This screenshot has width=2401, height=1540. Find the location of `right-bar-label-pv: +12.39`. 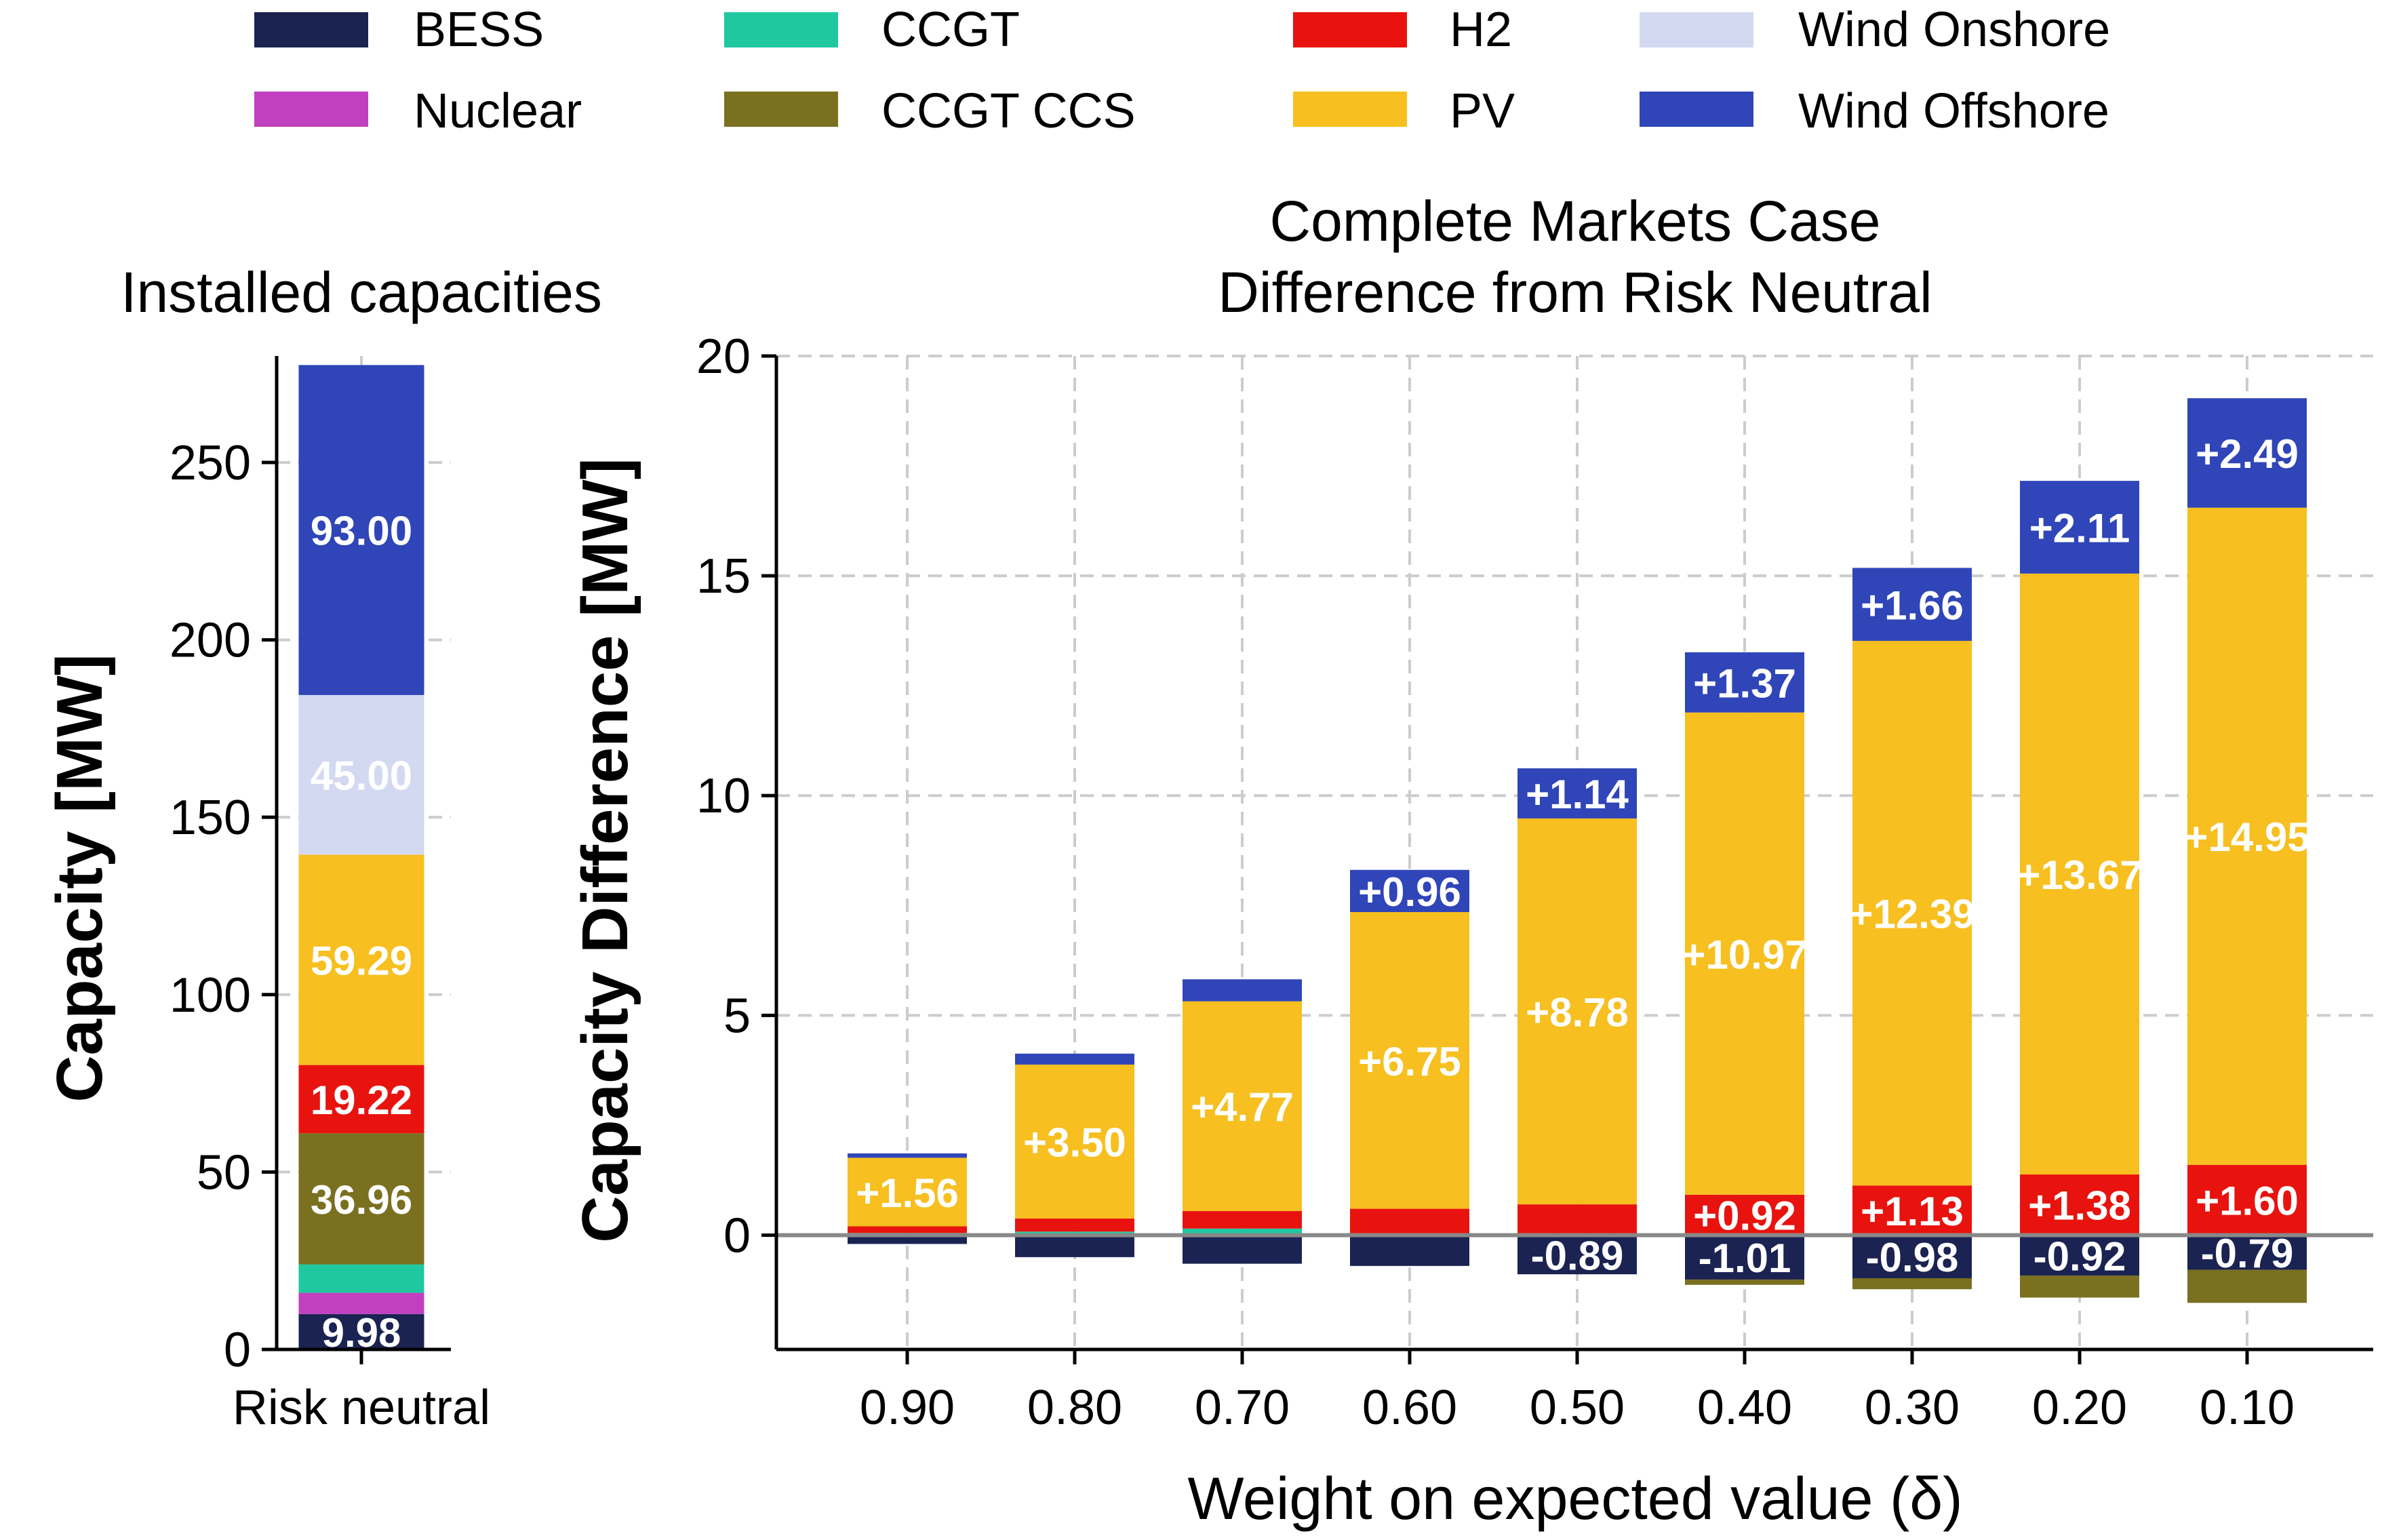

right-bar-label-pv: +12.39 is located at coordinates (1912, 914).